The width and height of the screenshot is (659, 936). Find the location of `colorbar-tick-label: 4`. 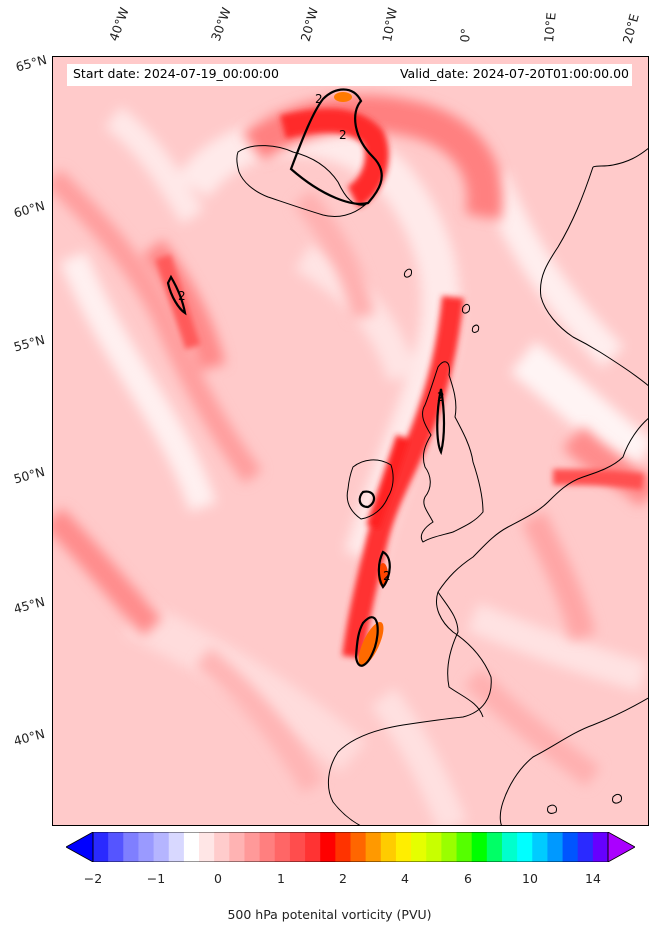

colorbar-tick-label: 4 is located at coordinates (405, 878).